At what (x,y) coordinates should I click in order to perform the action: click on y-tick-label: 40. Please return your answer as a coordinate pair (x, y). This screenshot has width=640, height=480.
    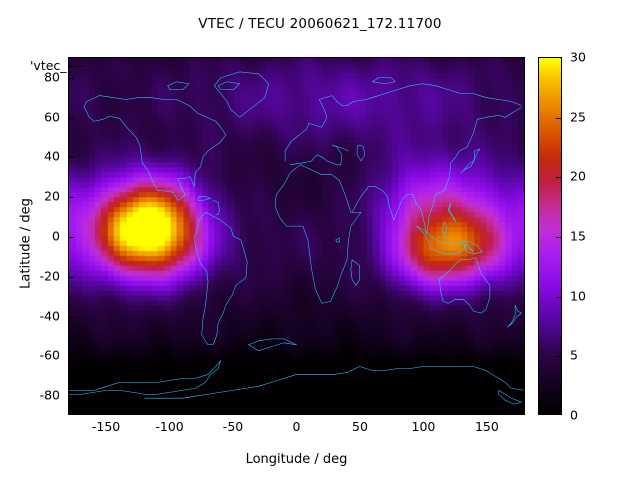
    Looking at the image, I should click on (52, 156).